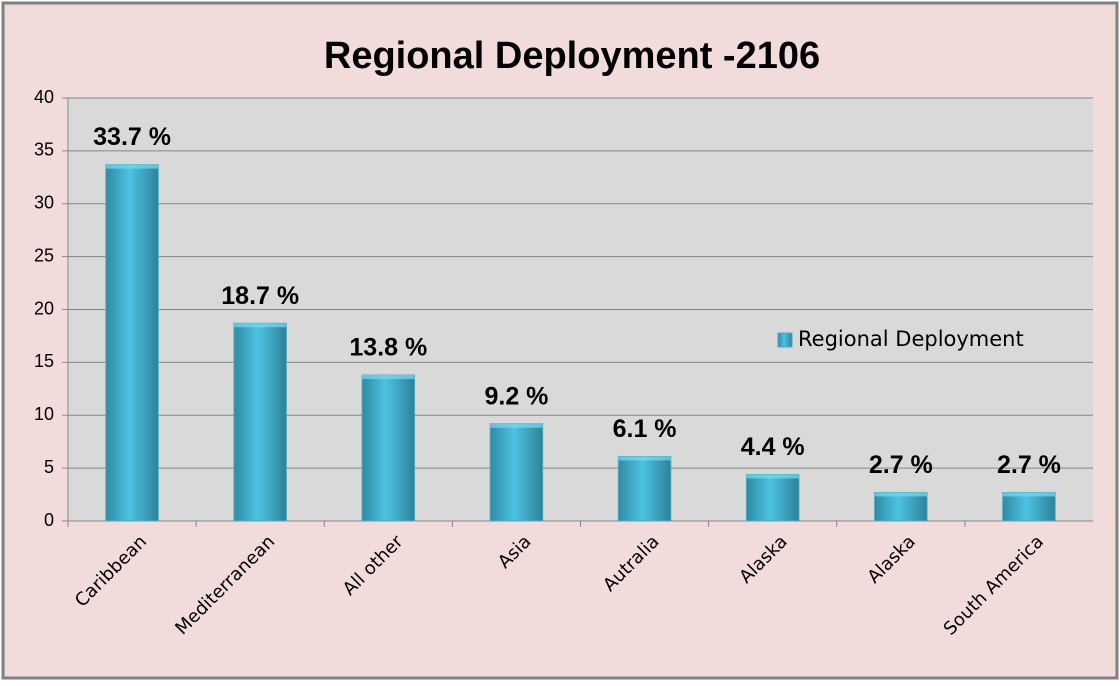 This screenshot has width=1120, height=686. I want to click on legend-swatch, so click(785, 340).